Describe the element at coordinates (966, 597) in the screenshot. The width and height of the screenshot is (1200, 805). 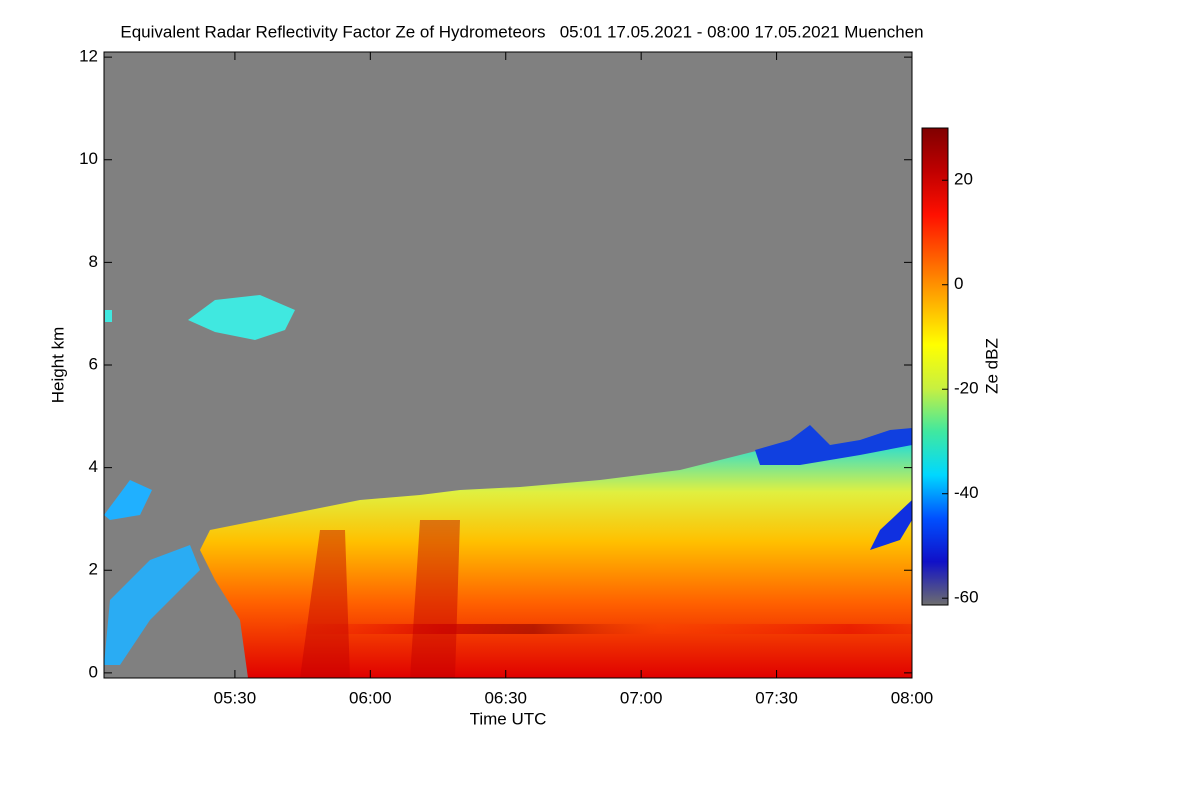
I see `colorbar-tick-label: -60` at that location.